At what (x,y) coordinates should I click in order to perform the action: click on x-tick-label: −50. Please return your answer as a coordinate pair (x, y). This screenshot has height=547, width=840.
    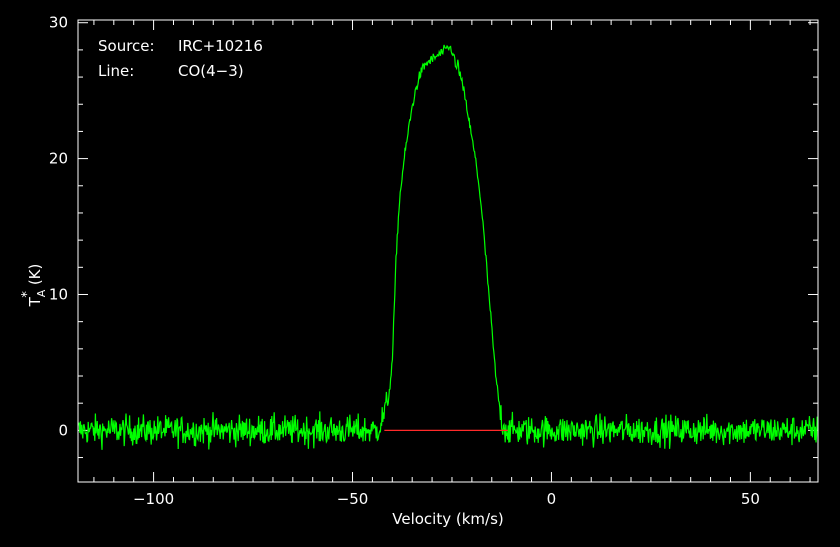
    Looking at the image, I should click on (353, 499).